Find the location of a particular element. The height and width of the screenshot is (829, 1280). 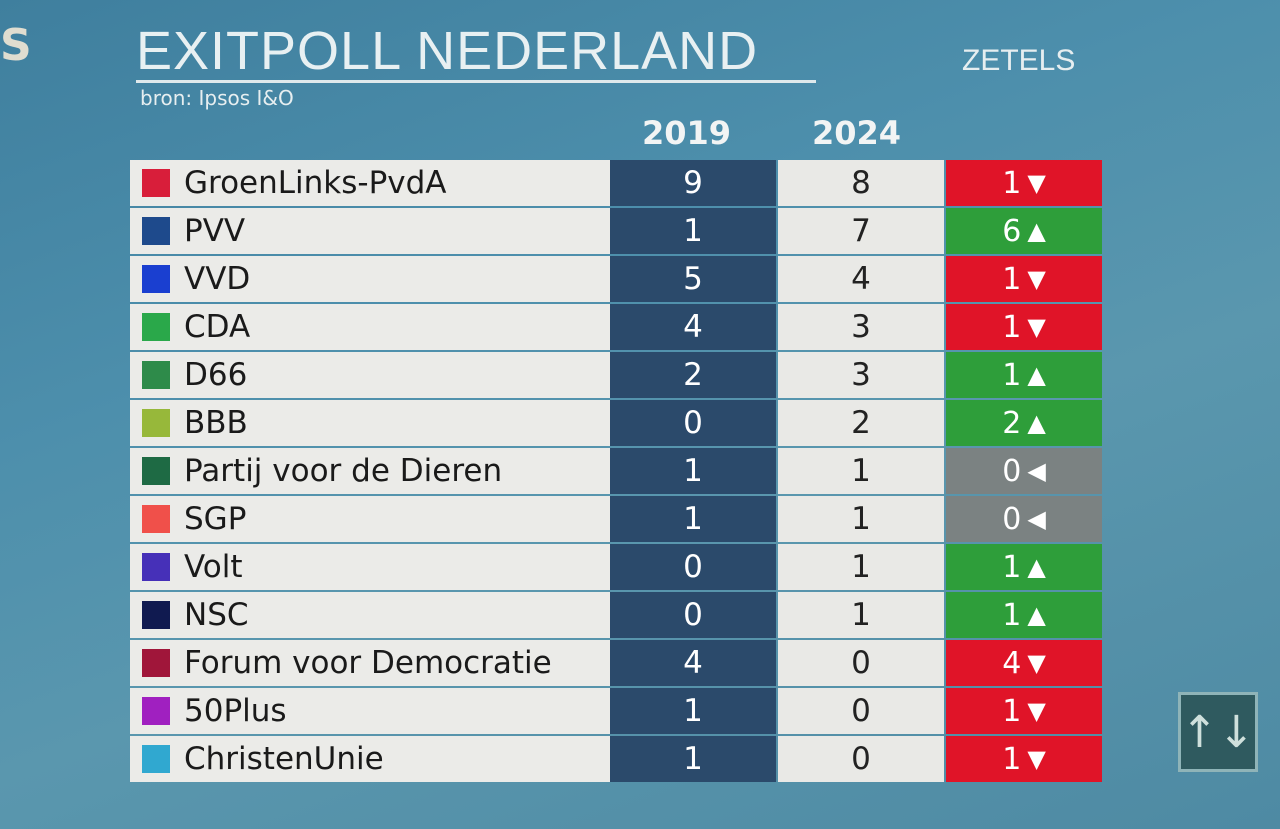

party-cell: Partij voor de Dieren is located at coordinates (370, 471).